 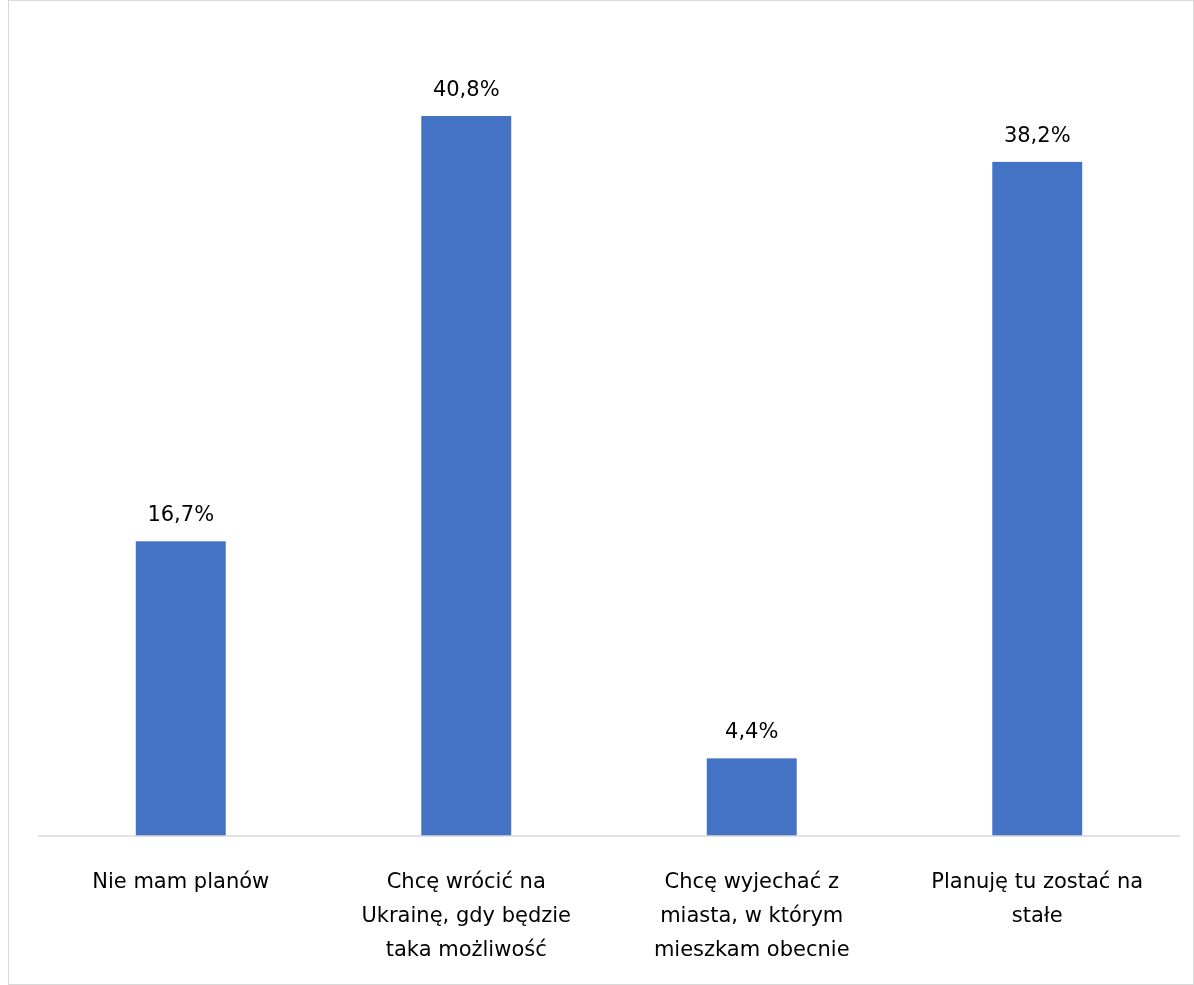 I want to click on data-label: 16,7%, so click(x=181, y=514).